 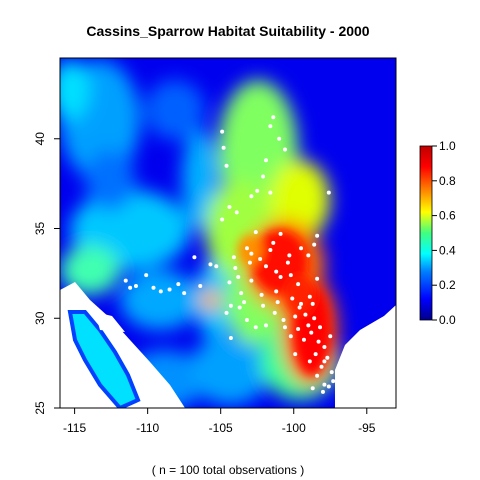 I want to click on colorbar-tick-label: 0.6, so click(x=447, y=216).